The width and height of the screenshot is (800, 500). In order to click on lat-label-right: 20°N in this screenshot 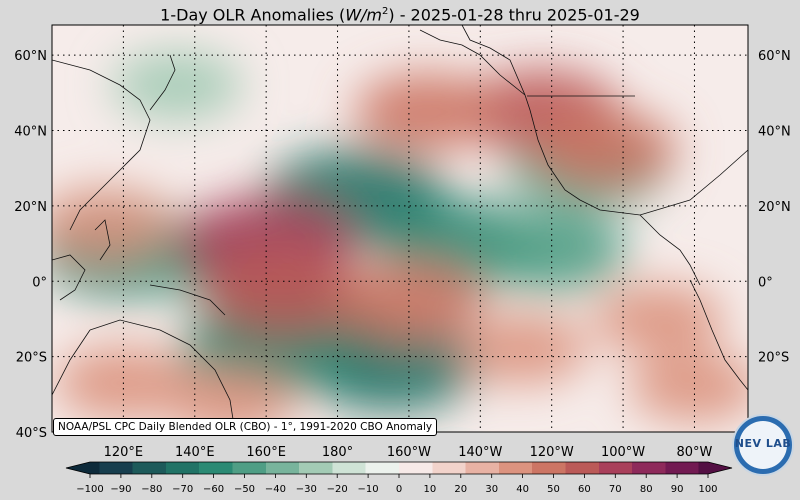, I will do `click(774, 207)`.